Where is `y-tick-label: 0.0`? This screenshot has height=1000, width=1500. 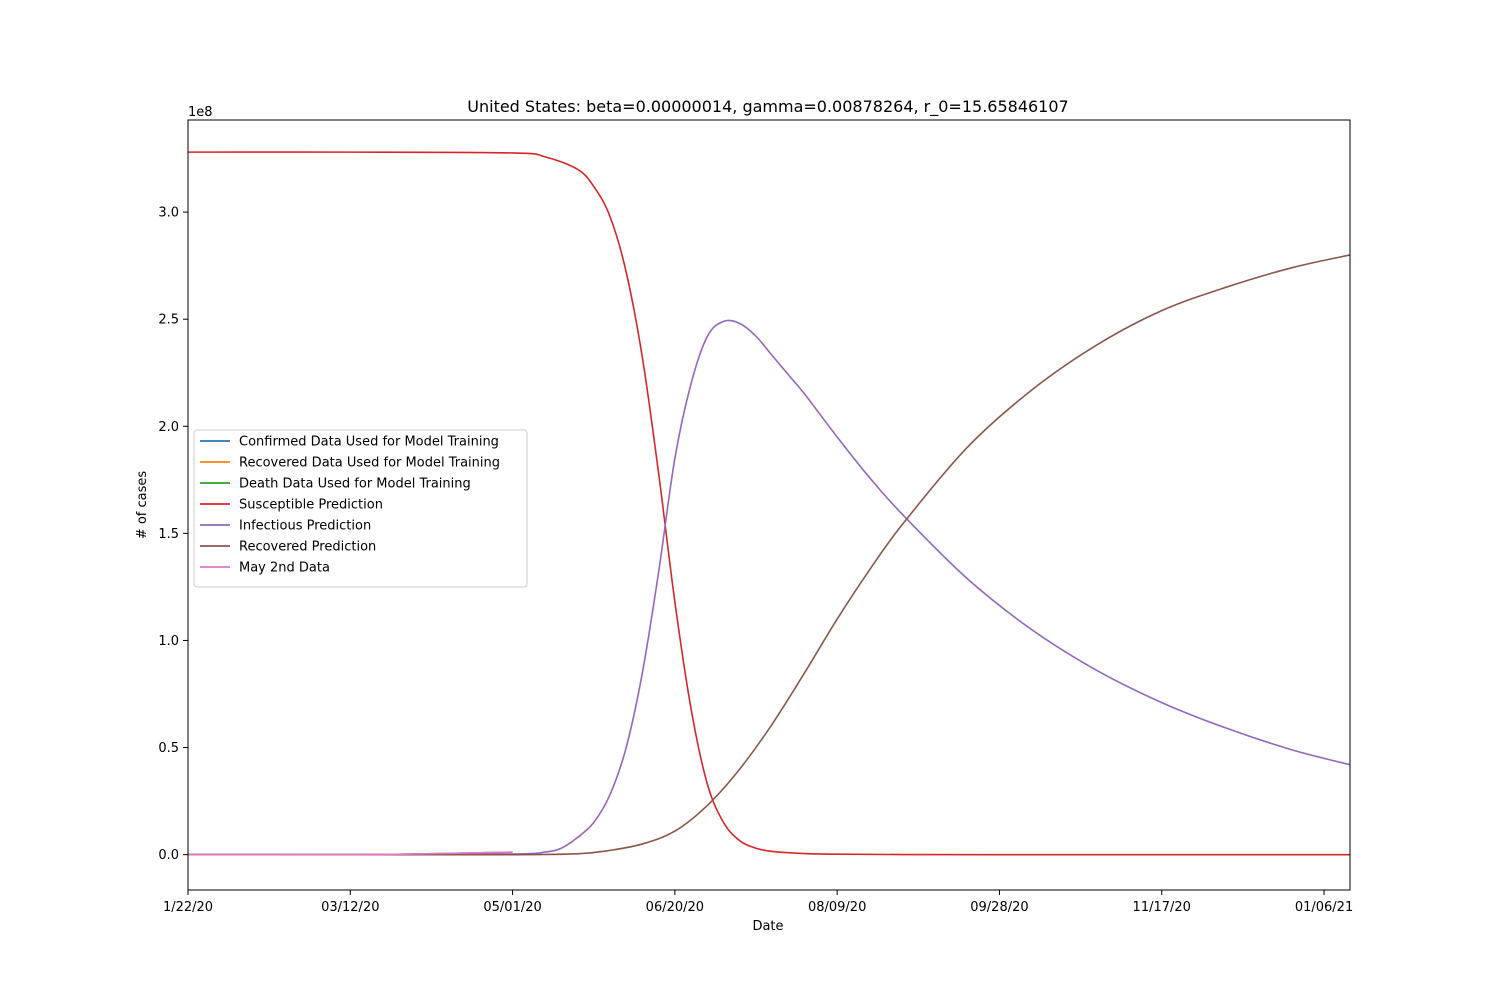
y-tick-label: 0.0 is located at coordinates (168, 855).